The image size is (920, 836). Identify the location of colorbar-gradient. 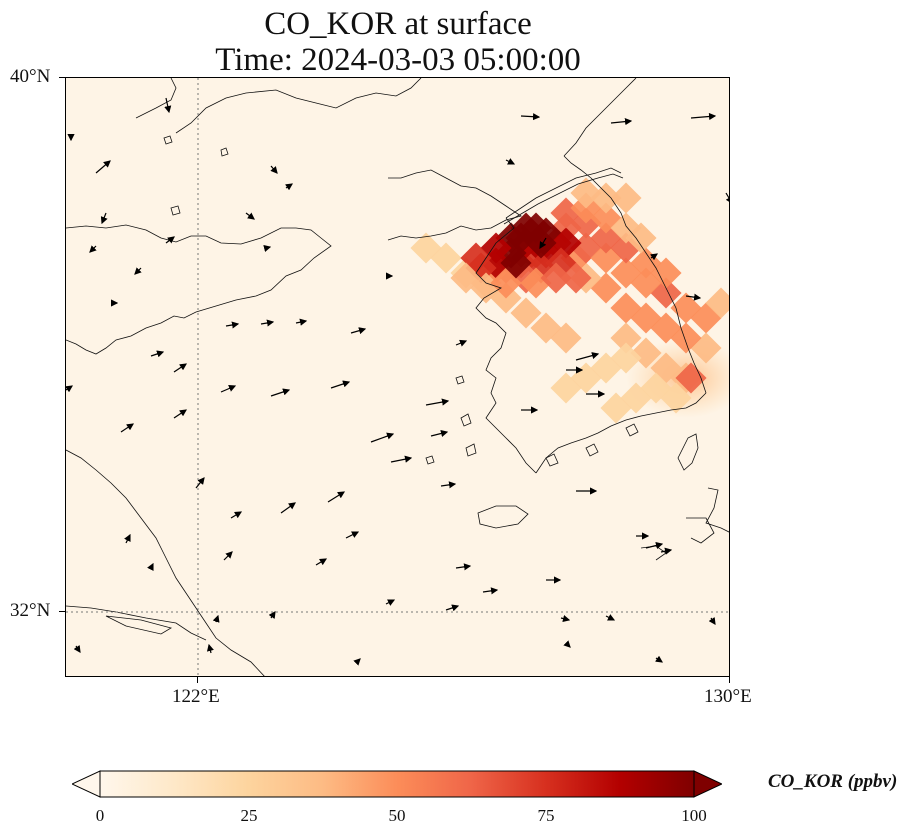
(397, 784).